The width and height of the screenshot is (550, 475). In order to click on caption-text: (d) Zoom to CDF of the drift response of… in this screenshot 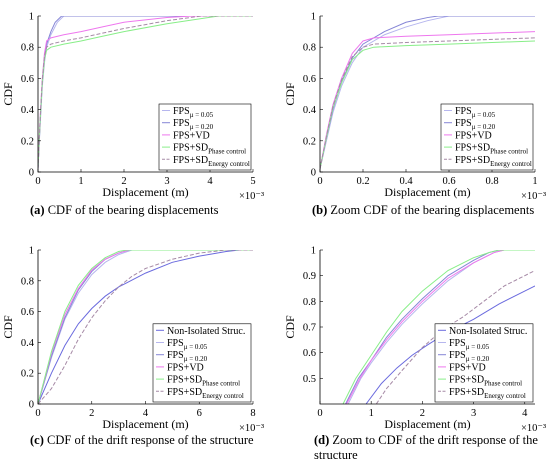, I will do `click(426, 440)`.